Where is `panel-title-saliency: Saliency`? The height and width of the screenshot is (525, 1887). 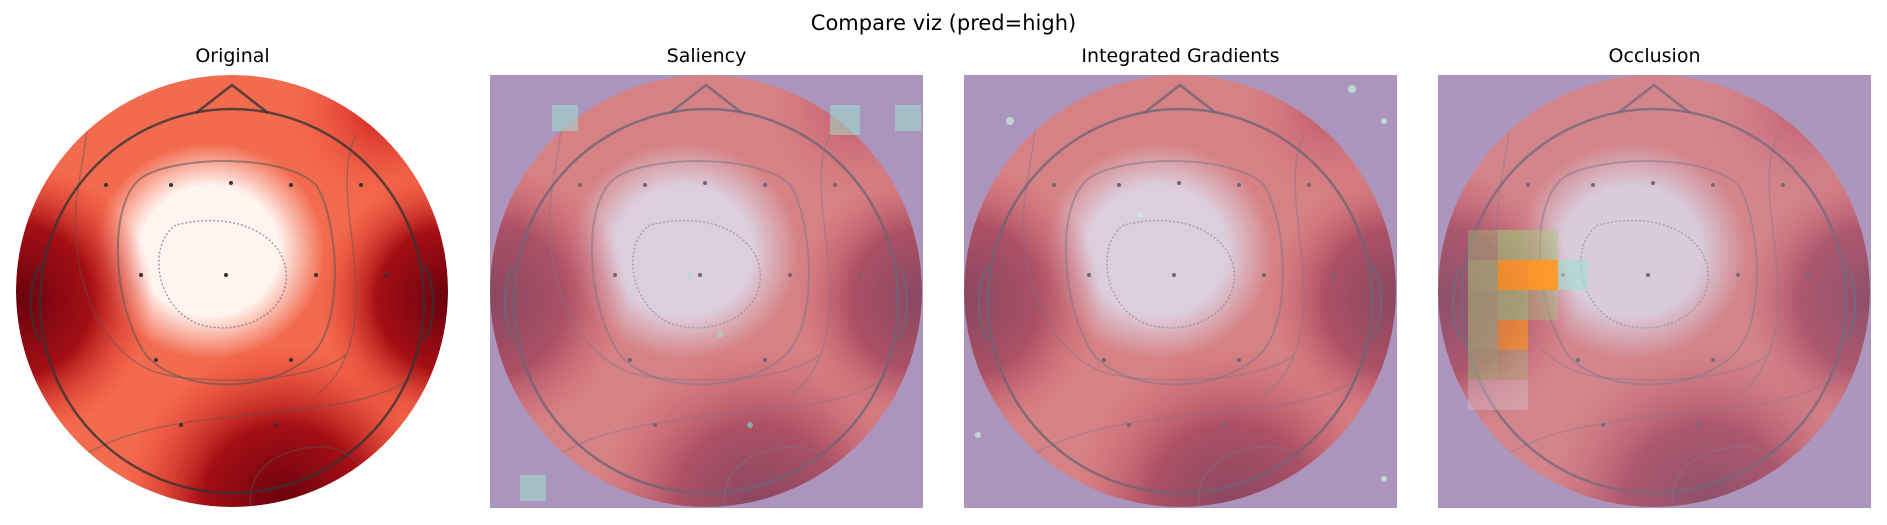 panel-title-saliency: Saliency is located at coordinates (706, 56).